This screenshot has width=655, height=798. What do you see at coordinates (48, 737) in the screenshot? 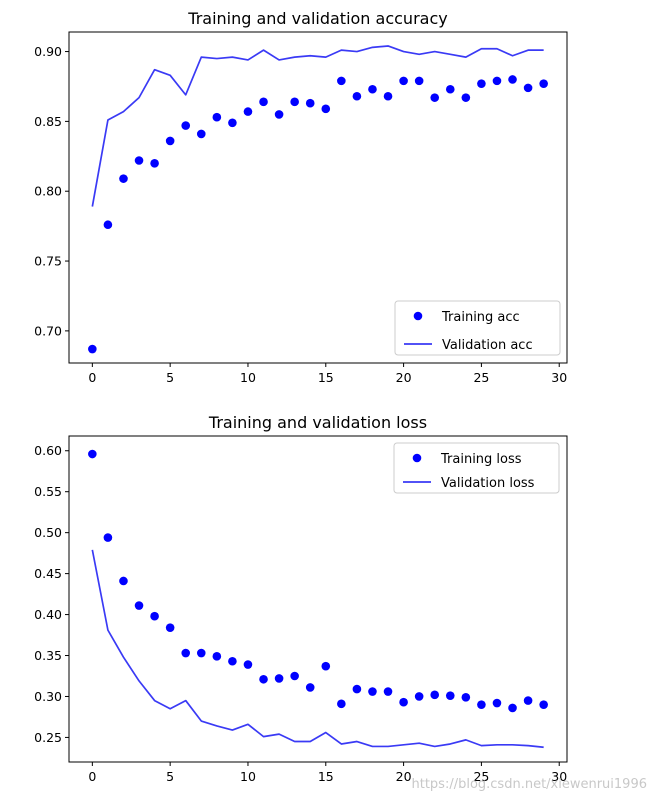
I see `y-tick-label: 0.25` at bounding box center [48, 737].